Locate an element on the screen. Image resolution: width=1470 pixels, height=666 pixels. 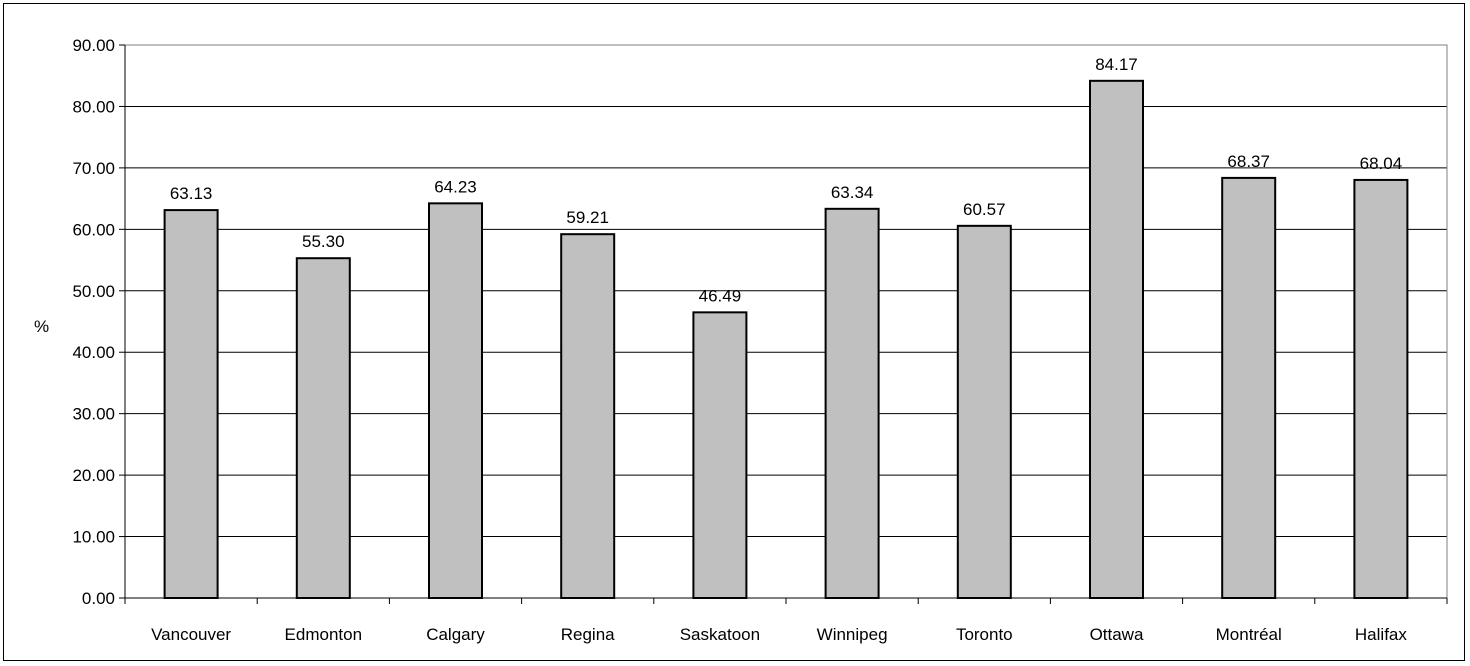
bar-value-label: 60.57 is located at coordinates (984, 209).